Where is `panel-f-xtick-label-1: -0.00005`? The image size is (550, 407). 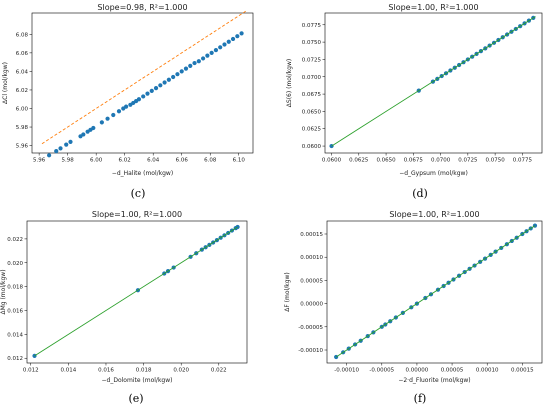 panel-f-xtick-label-1: -0.00005 is located at coordinates (381, 371).